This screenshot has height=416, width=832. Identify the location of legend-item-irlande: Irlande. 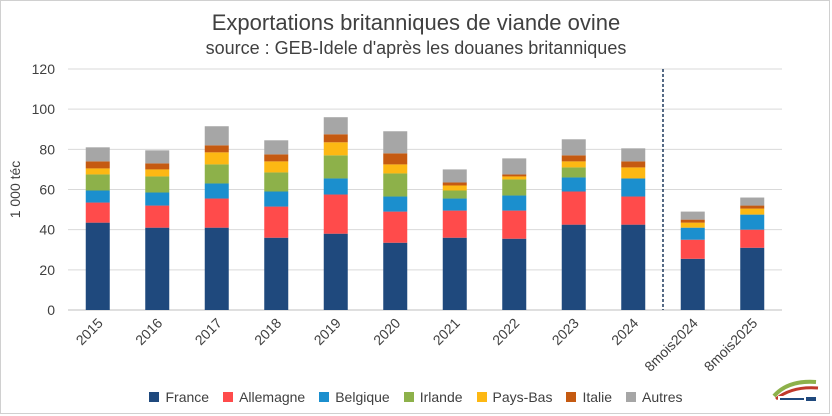
(433, 397).